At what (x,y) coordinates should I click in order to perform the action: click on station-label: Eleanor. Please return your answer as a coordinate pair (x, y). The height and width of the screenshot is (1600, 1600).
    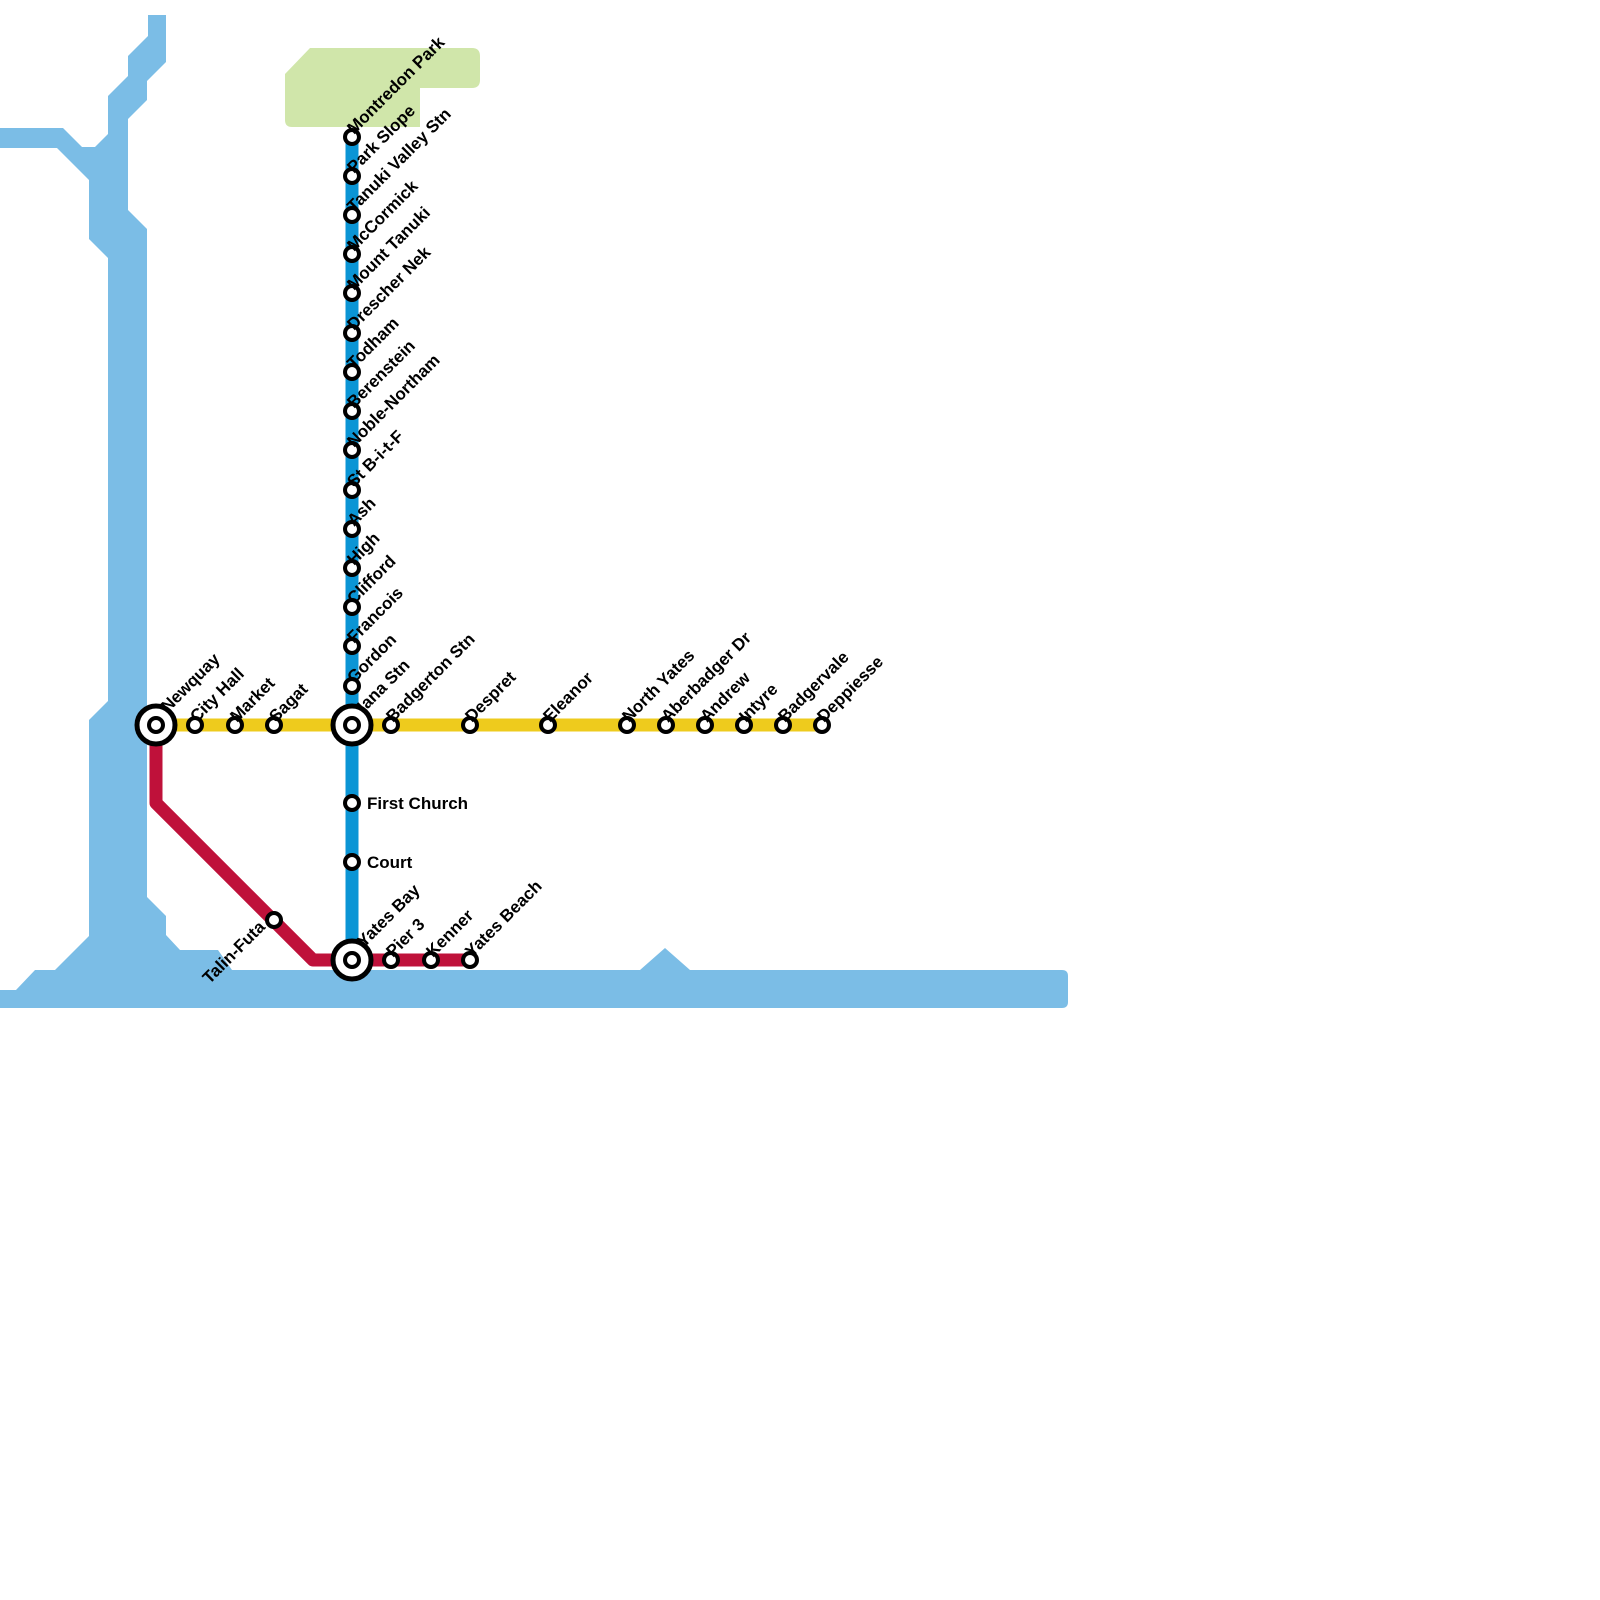
    Looking at the image, I should click on (568, 697).